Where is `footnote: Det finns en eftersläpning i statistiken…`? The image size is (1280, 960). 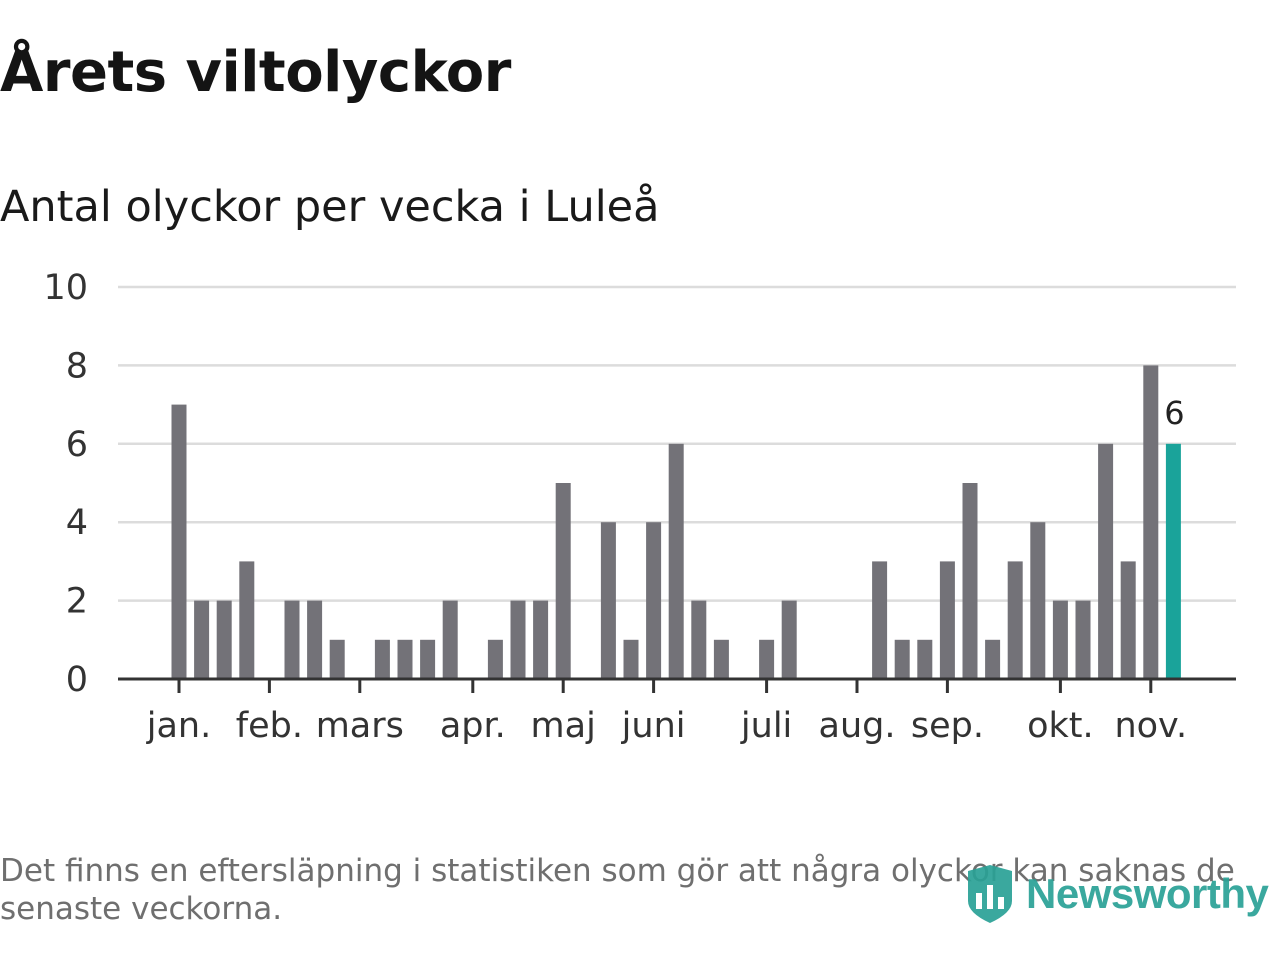 footnote: Det finns en eftersläpning i statistiken… is located at coordinates (617, 890).